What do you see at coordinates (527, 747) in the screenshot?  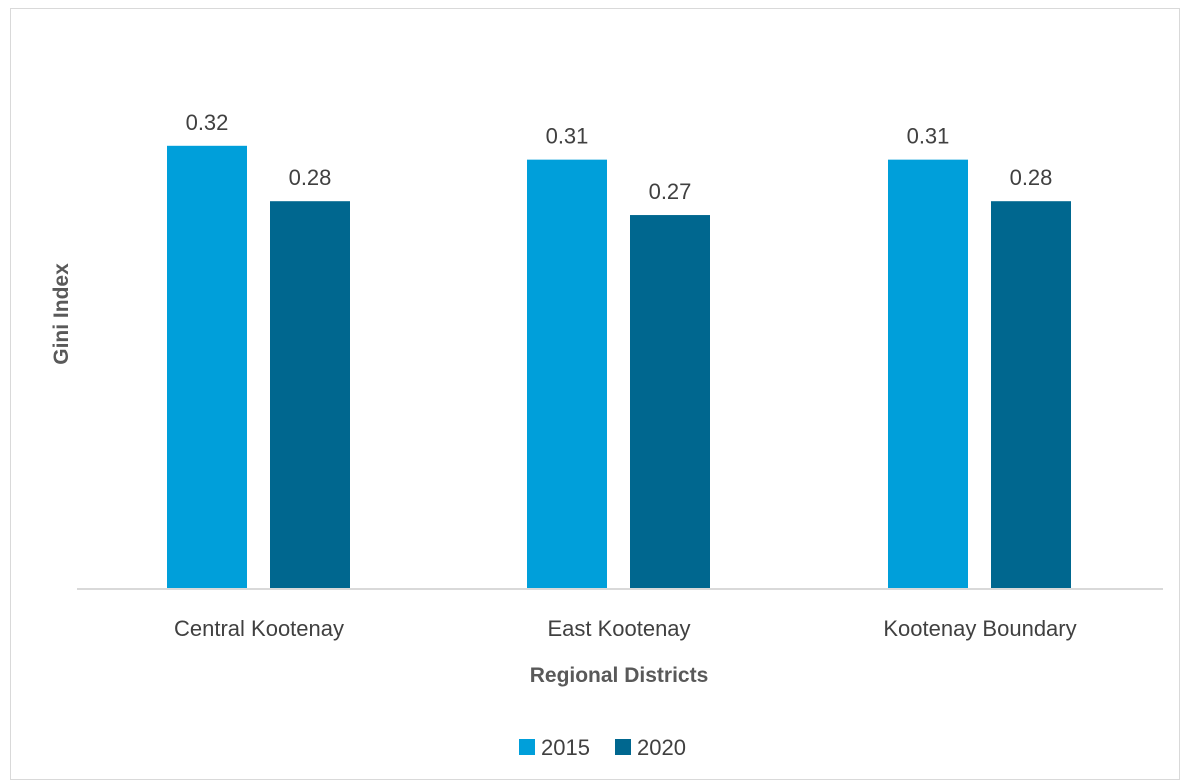 I see `legend-swatch-2015` at bounding box center [527, 747].